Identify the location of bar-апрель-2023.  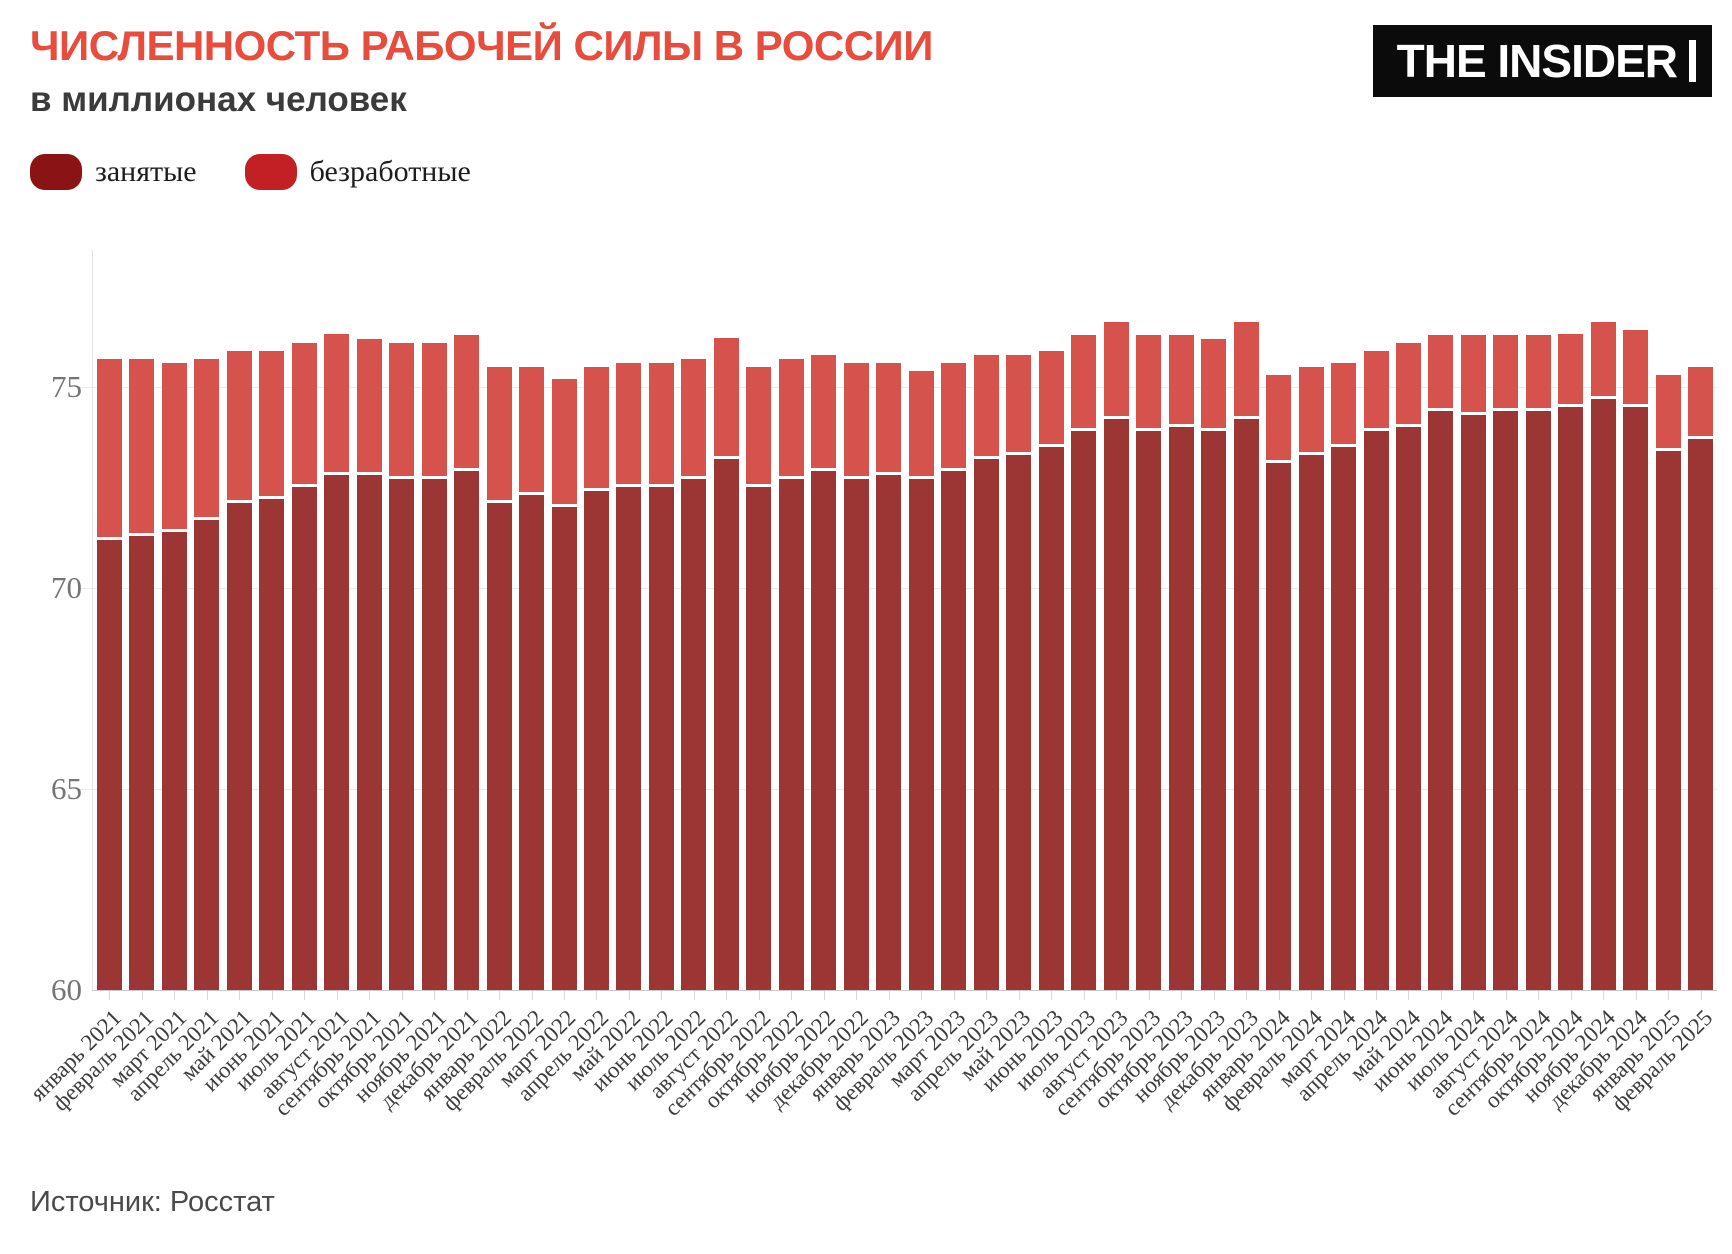
(986, 672).